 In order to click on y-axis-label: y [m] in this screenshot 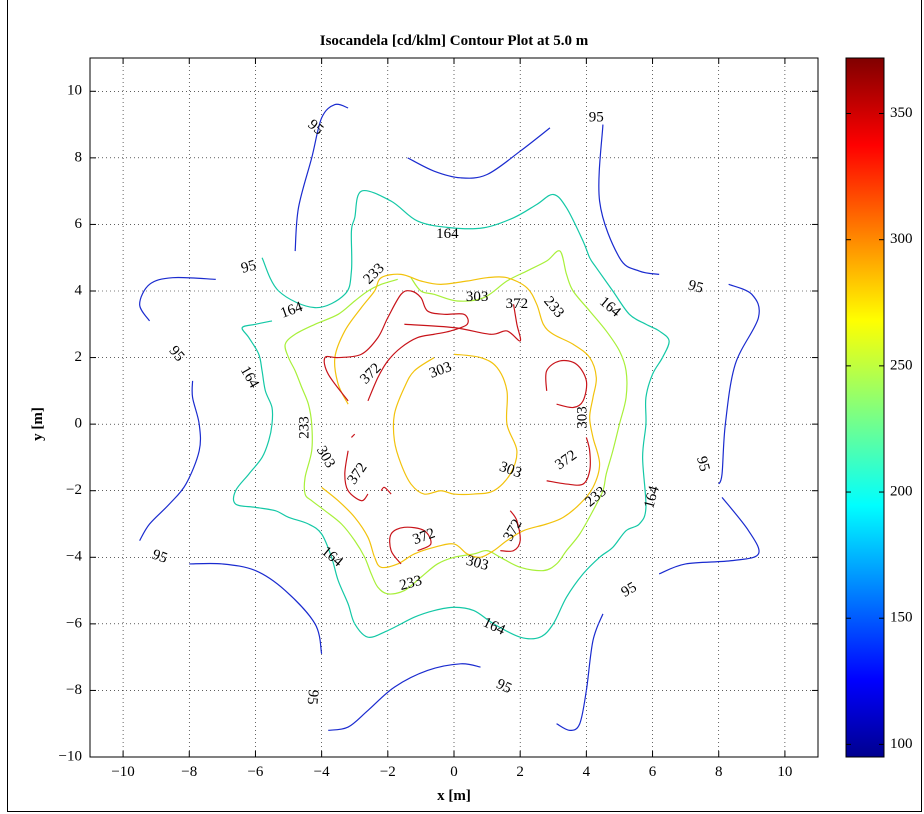, I will do `click(38, 424)`.